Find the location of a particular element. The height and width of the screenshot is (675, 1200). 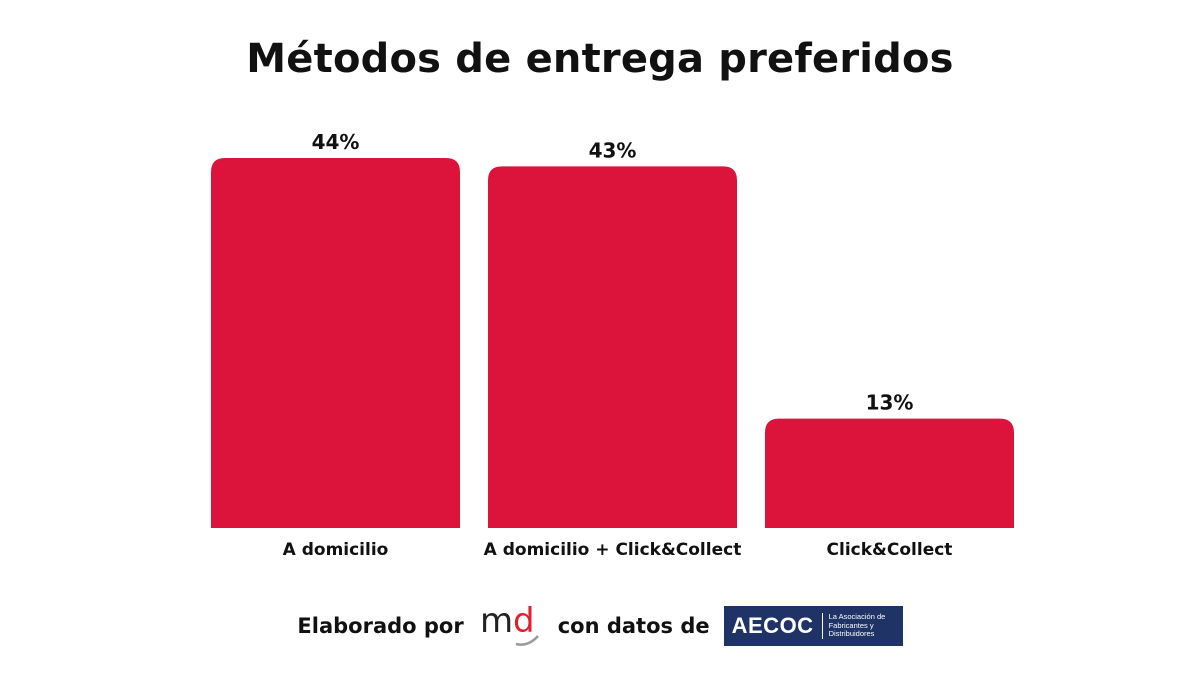

category-label-2: A domicilio + Click&Collect is located at coordinates (613, 550).